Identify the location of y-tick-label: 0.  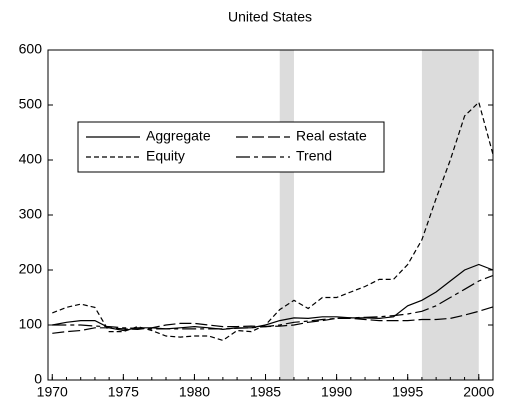
(38, 379).